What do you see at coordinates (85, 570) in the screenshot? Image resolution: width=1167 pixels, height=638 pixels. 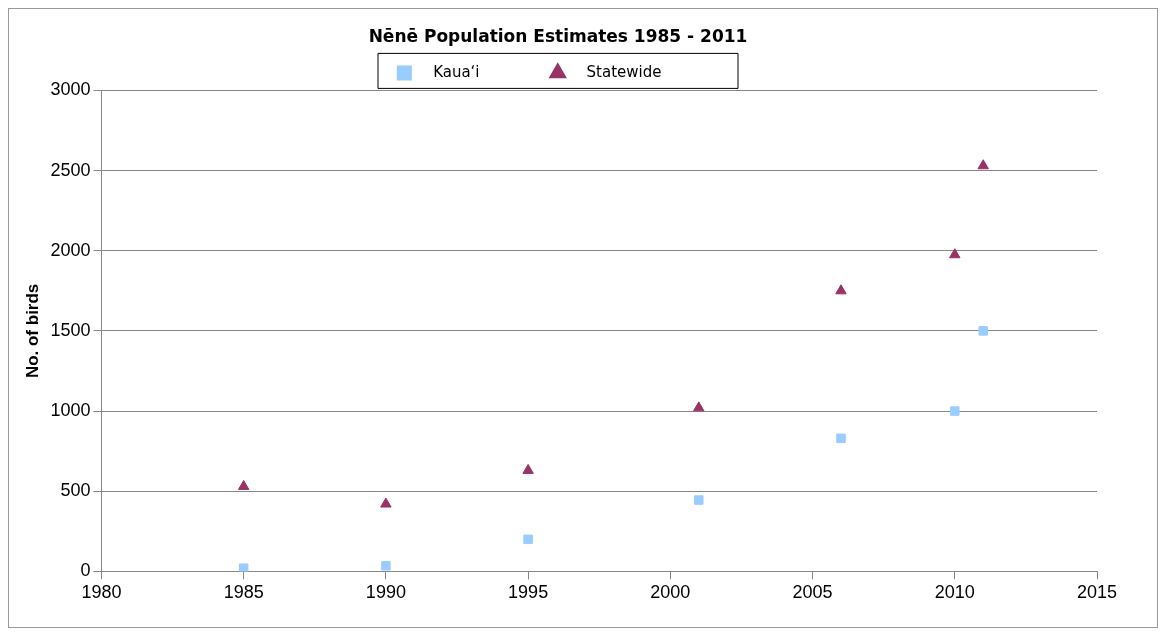 I see `y-tick-label: 0` at bounding box center [85, 570].